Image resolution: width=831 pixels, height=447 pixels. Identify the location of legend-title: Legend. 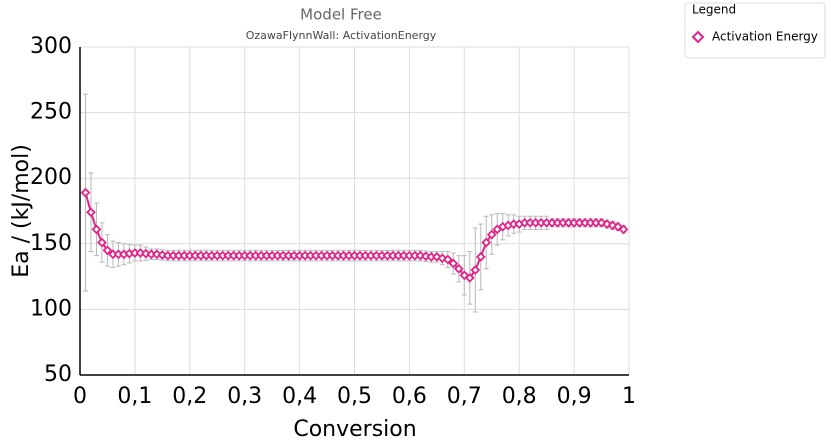
(714, 10).